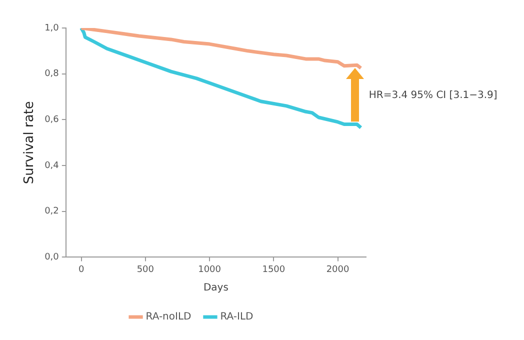 This screenshot has height=340, width=524. What do you see at coordinates (210, 269) in the screenshot?
I see `x-tick-label: 1000` at bounding box center [210, 269].